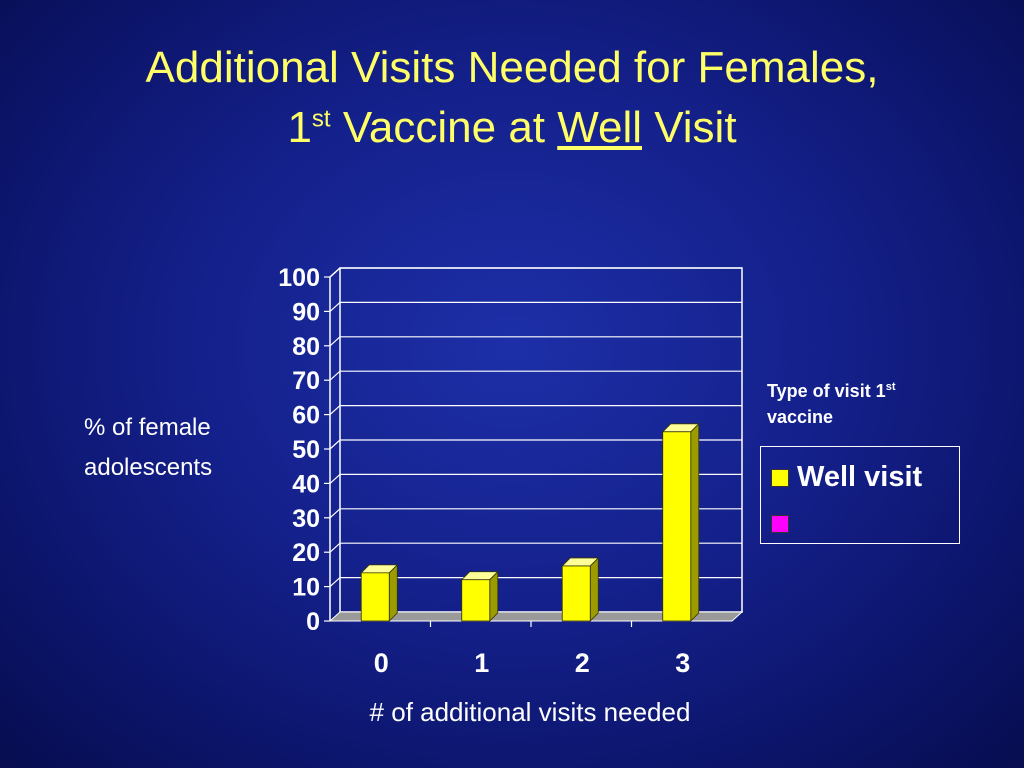  What do you see at coordinates (780, 524) in the screenshot?
I see `legend-swatch-magenta` at bounding box center [780, 524].